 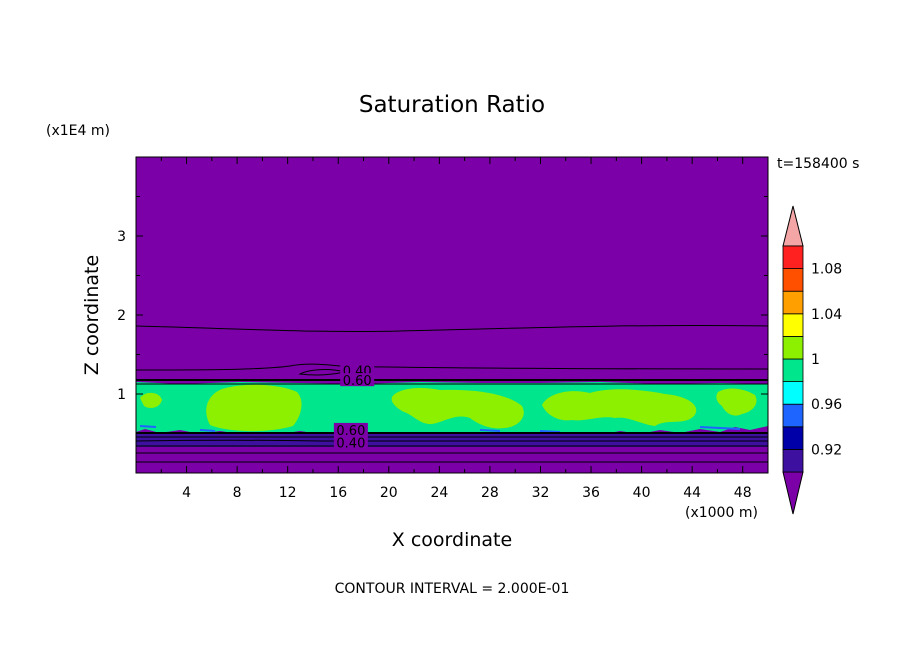 I want to click on y-axis-label: Z coordinate, so click(x=92, y=315).